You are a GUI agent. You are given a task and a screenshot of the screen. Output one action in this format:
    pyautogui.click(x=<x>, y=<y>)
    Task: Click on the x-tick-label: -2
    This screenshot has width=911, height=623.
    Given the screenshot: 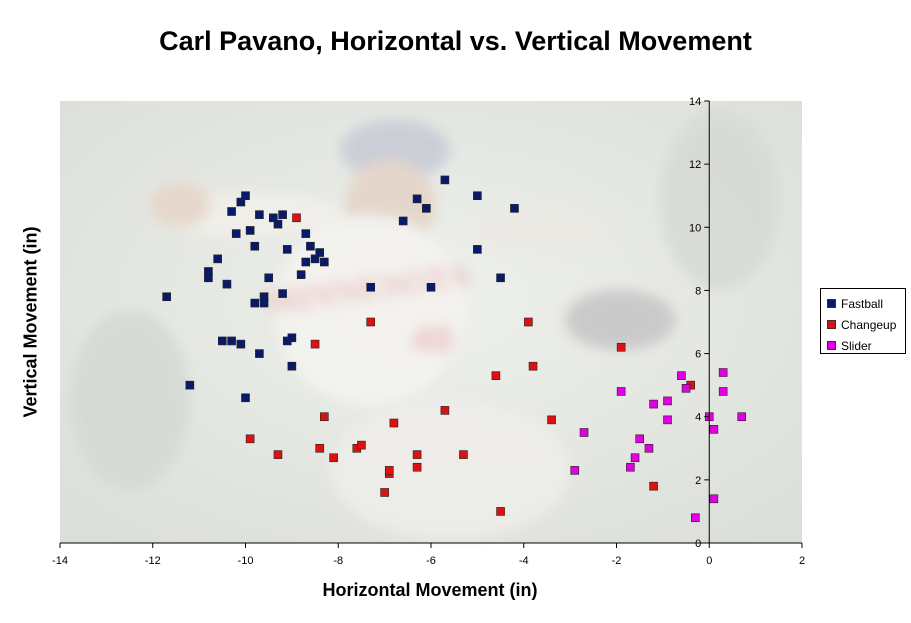 What is the action you would take?
    pyautogui.click(x=617, y=561)
    